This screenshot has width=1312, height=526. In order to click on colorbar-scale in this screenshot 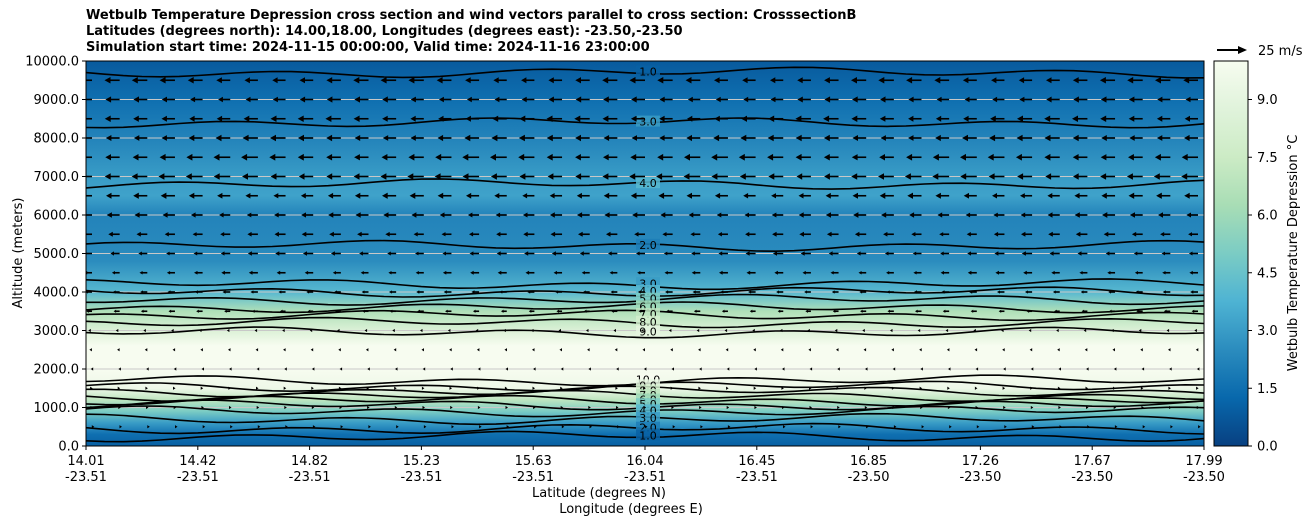, I will do `click(1231, 253)`.